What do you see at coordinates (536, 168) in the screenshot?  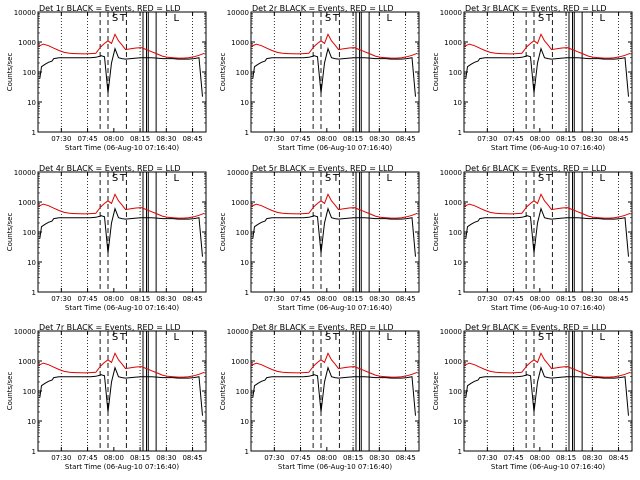 I see `chart-title: Det 6r BLACK = Events, RED = LLD` at bounding box center [536, 168].